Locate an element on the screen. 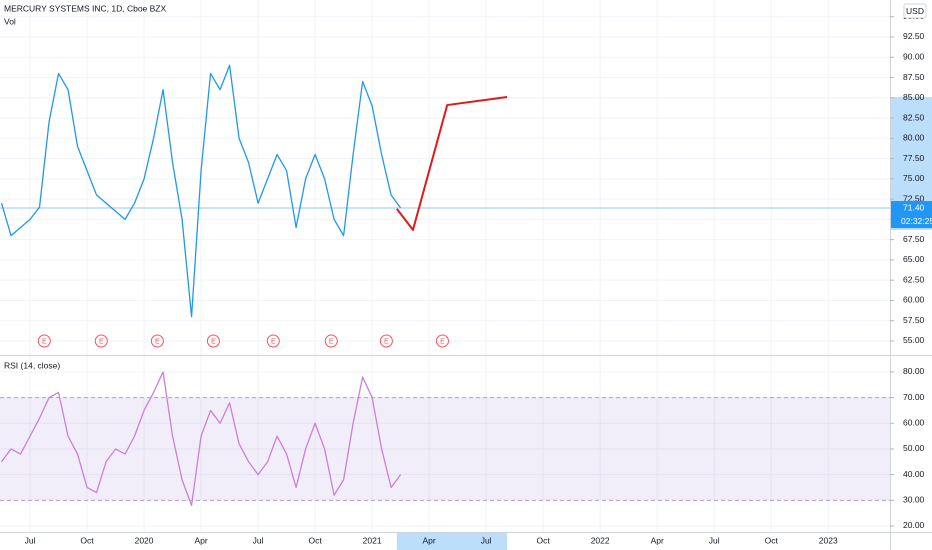 This screenshot has width=932, height=550. volume-label: Vol is located at coordinates (10, 21).